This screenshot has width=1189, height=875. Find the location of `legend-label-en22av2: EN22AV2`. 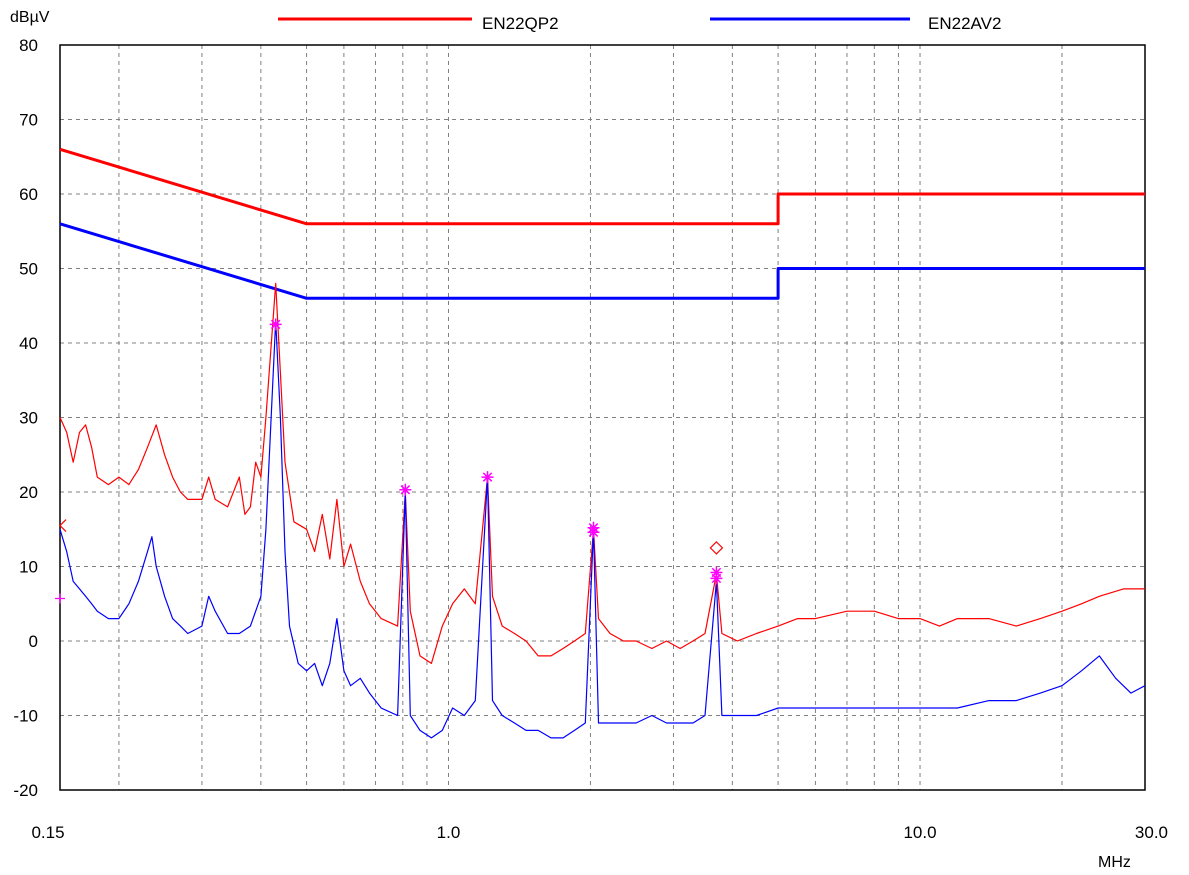

legend-label-en22av2: EN22AV2 is located at coordinates (964, 23).